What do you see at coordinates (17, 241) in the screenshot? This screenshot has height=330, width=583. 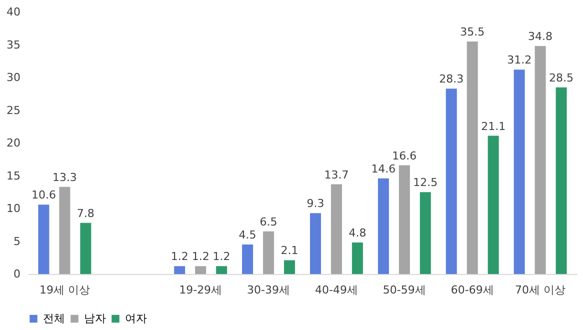 I see `y-tick-label: 5` at bounding box center [17, 241].